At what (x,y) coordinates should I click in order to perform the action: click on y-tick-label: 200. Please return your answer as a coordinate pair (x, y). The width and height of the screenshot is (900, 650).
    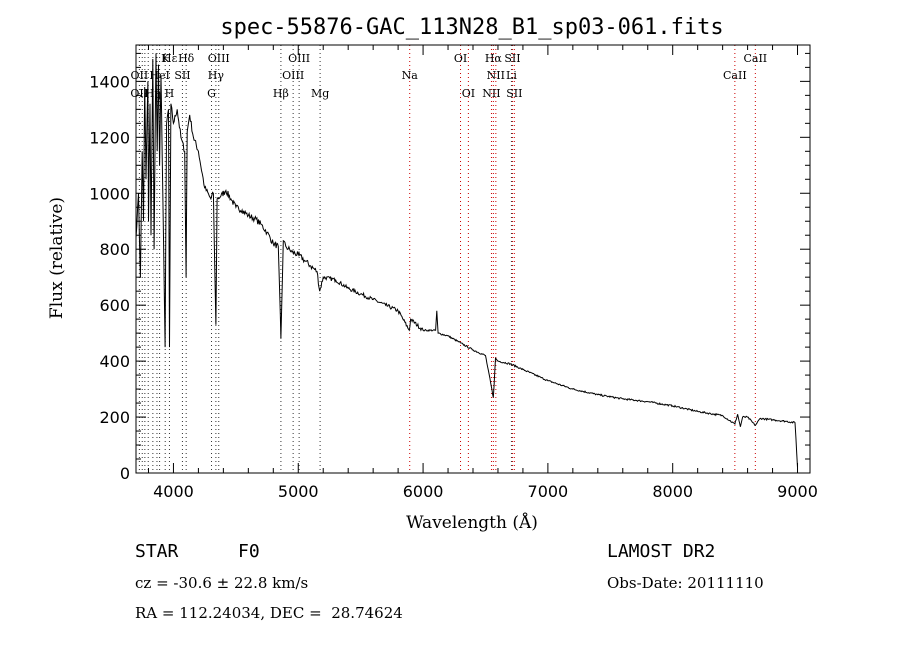
    Looking at the image, I should click on (114, 417).